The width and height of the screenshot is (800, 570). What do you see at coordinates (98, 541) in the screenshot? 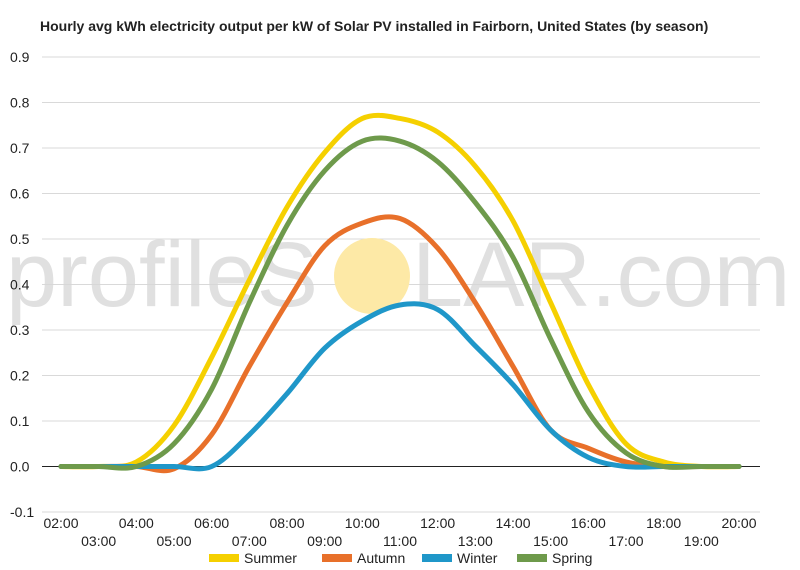
I see `x-tick-label: 03:00` at bounding box center [98, 541].